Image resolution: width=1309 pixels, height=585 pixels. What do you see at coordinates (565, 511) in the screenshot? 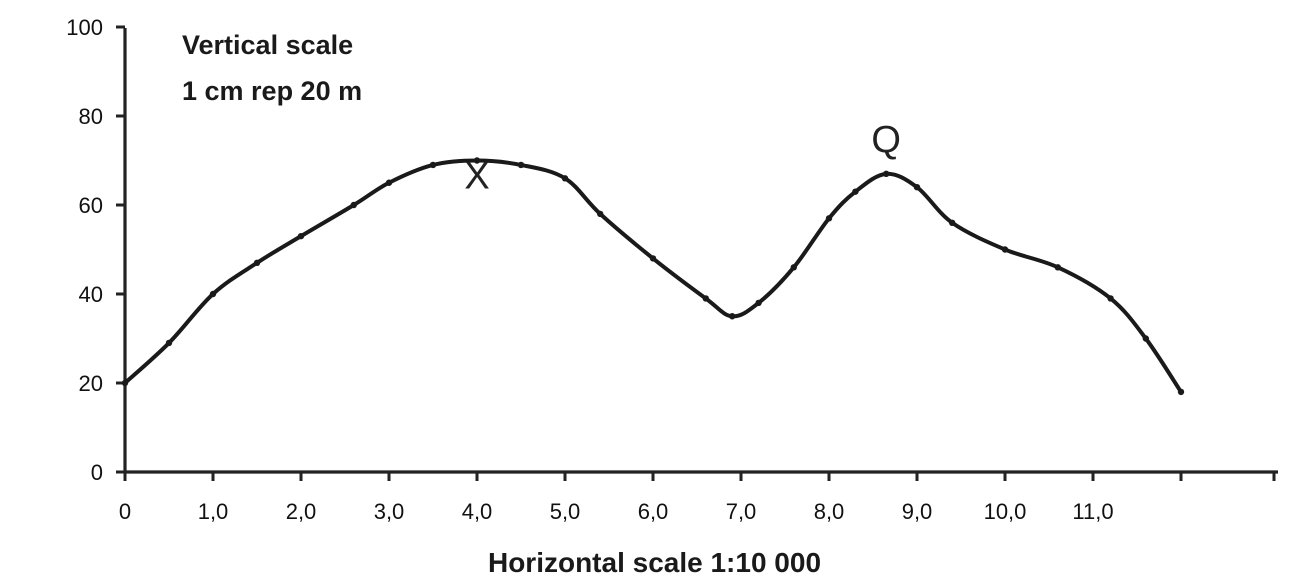
I see `x-tick-label: 5,0` at bounding box center [565, 511].